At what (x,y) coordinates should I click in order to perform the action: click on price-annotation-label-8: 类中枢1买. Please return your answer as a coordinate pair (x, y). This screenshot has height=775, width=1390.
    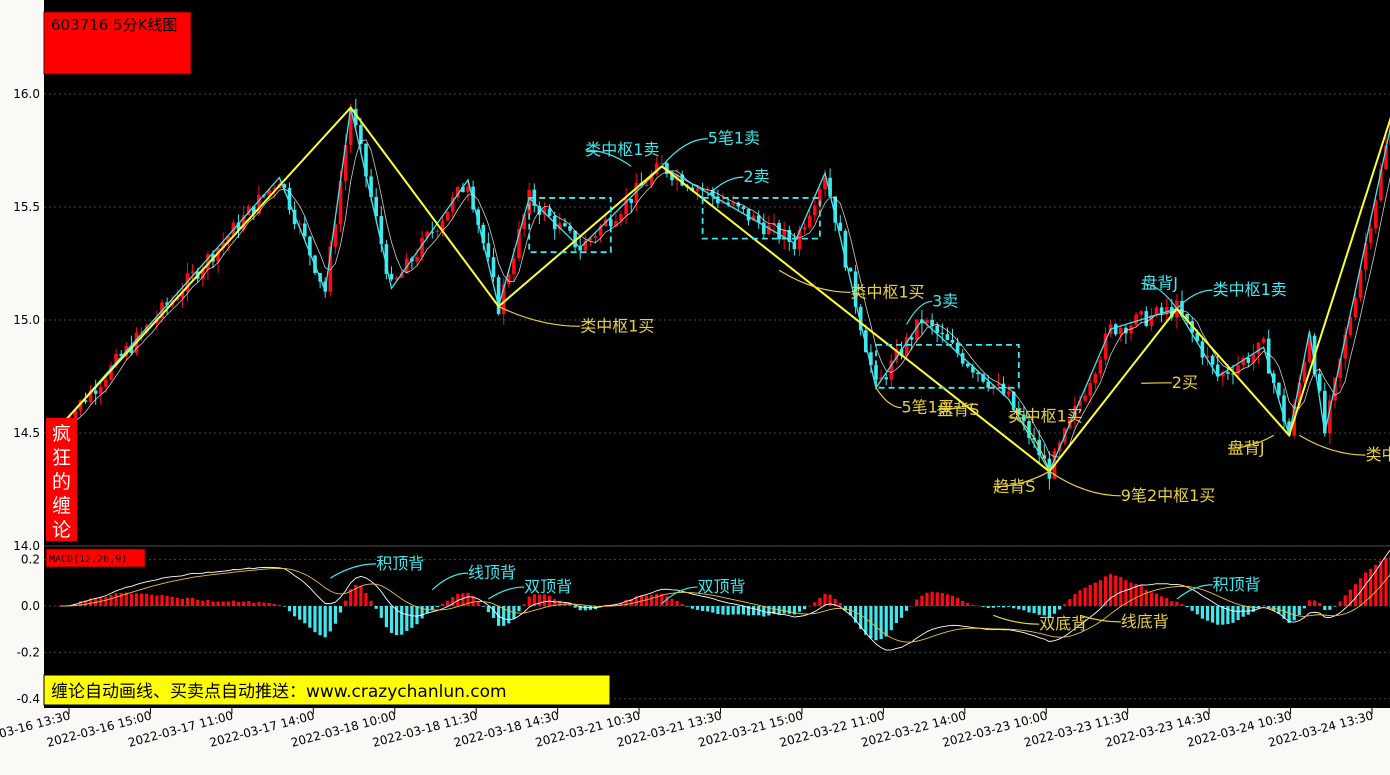
    Looking at the image, I should click on (1046, 416).